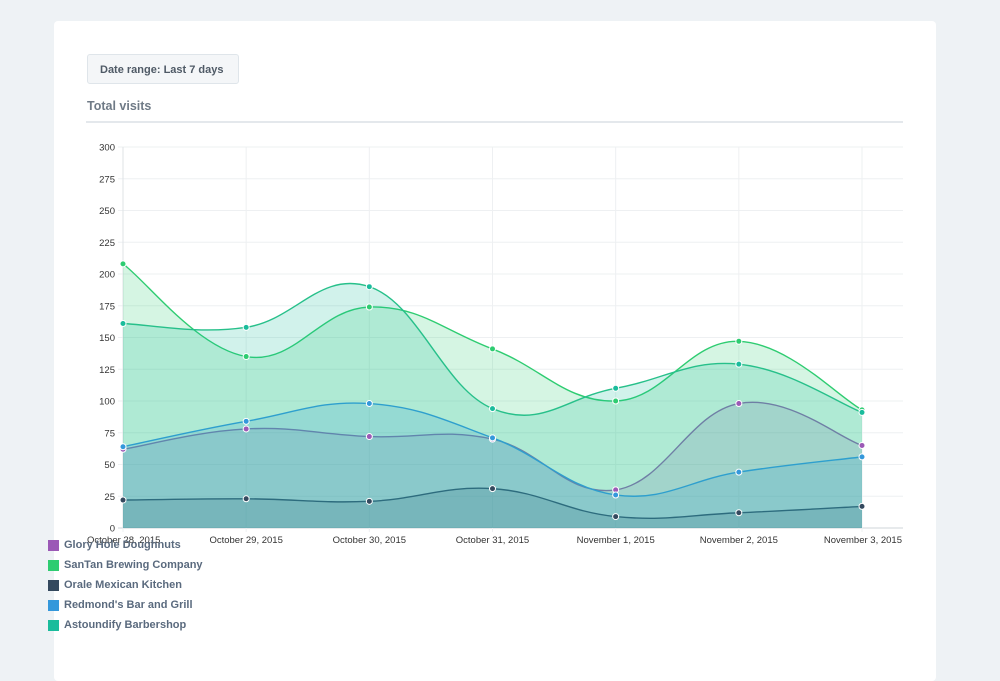  I want to click on y-tick-label: 50, so click(109, 465).